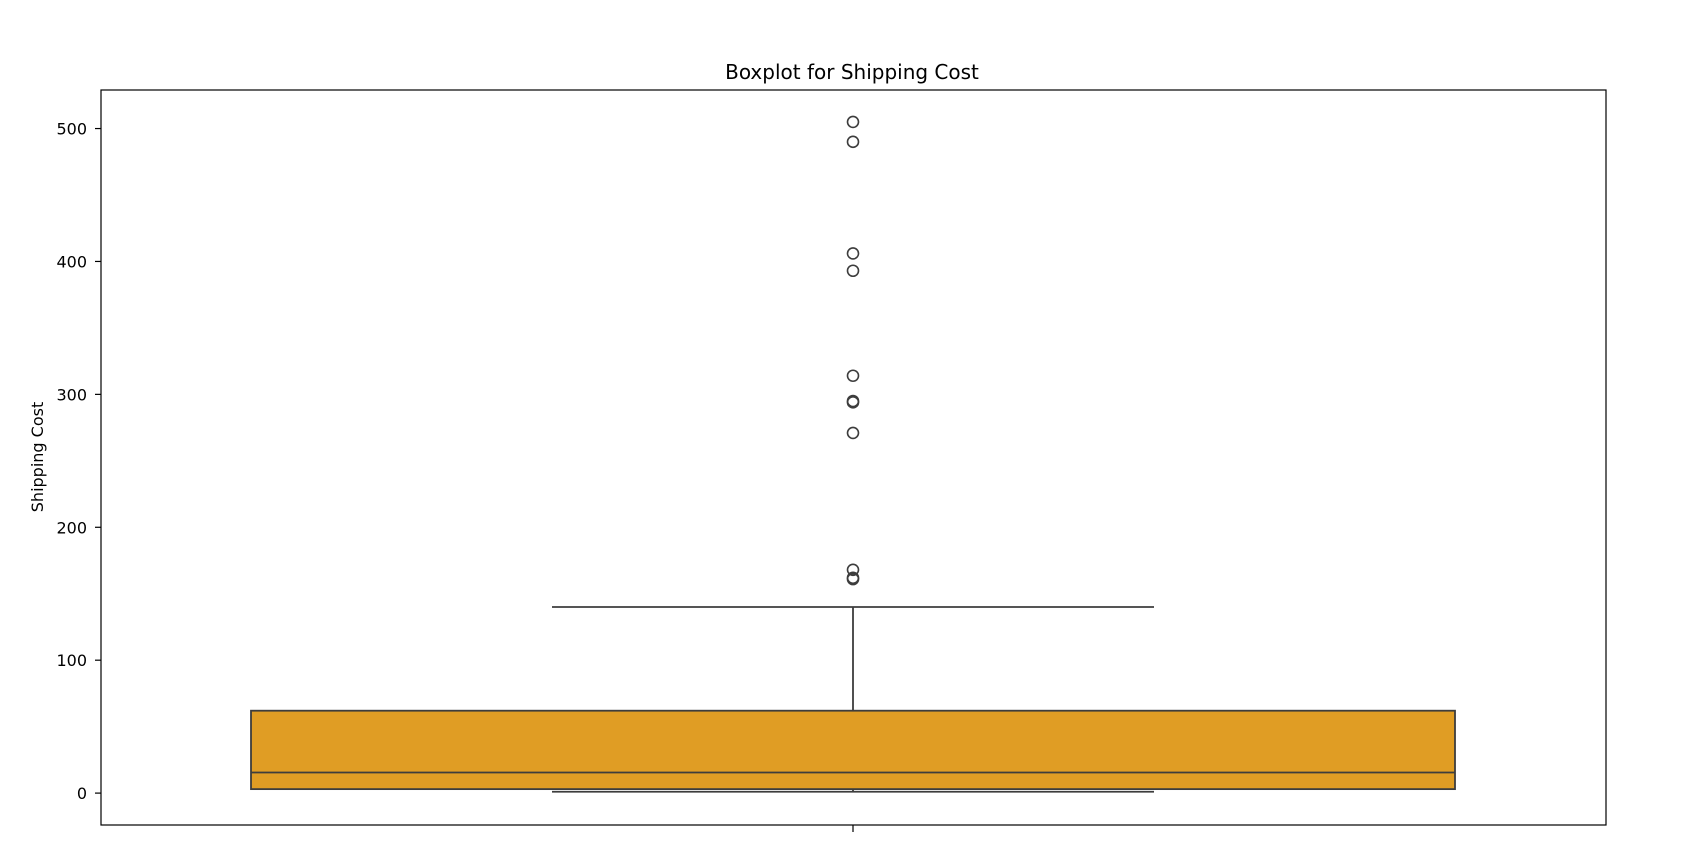 This screenshot has width=1683, height=859. Describe the element at coordinates (71, 527) in the screenshot. I see `y-tick-label: 200` at that location.